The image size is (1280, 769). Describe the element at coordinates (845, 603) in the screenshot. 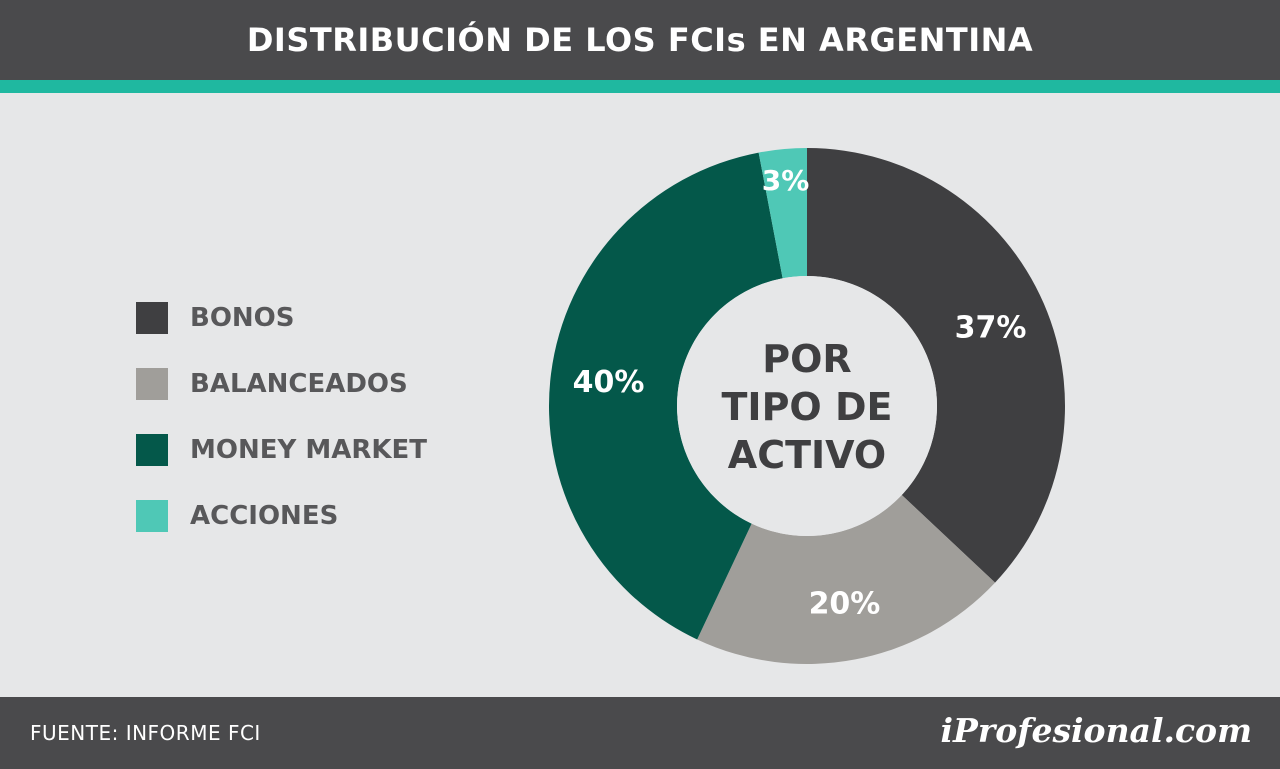

I see `data-label-balanceados: 20%` at that location.